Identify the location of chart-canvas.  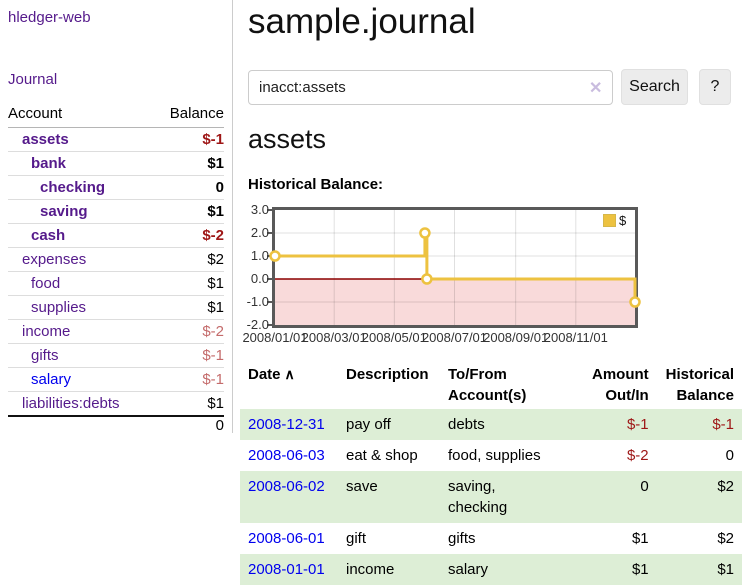
(454, 267).